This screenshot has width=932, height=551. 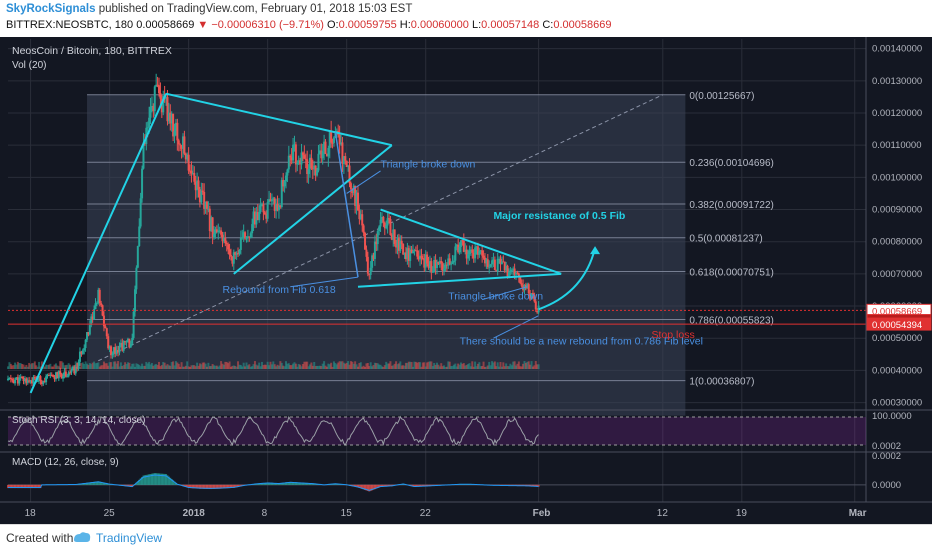 I want to click on low-label: L:, so click(x=476, y=25).